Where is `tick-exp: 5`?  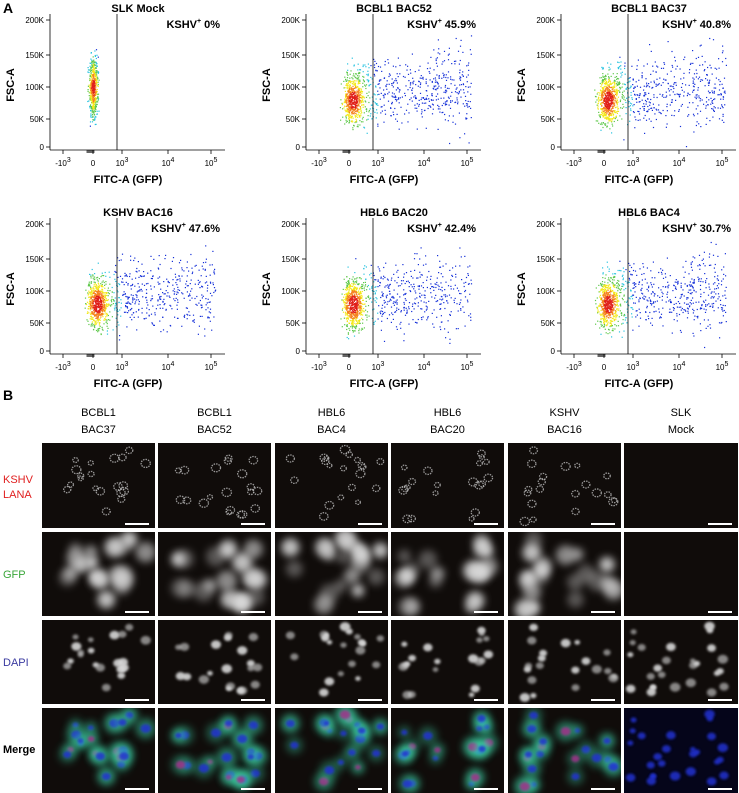
tick-exp: 5 is located at coordinates (472, 160).